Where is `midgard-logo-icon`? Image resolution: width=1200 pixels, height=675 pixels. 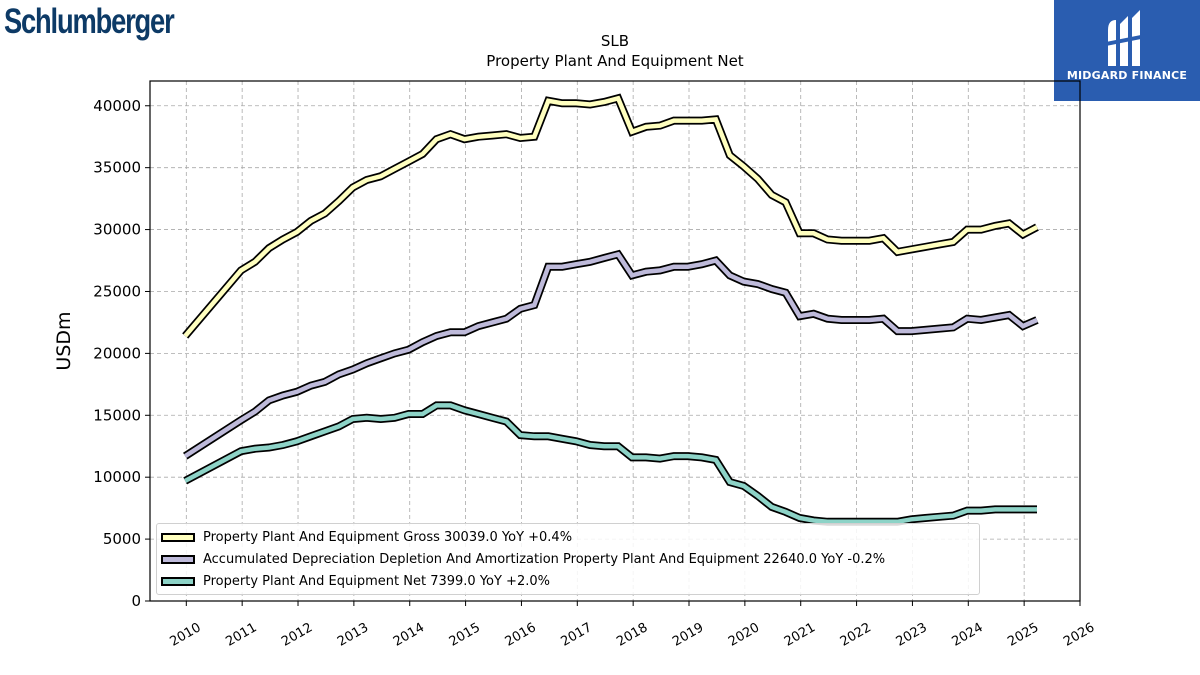 midgard-logo-icon is located at coordinates (1126, 38).